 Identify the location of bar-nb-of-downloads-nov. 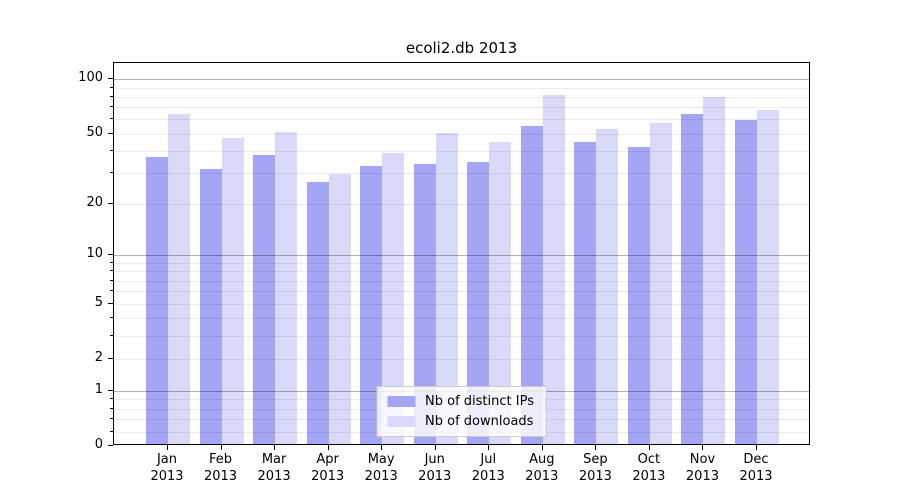
(714, 270).